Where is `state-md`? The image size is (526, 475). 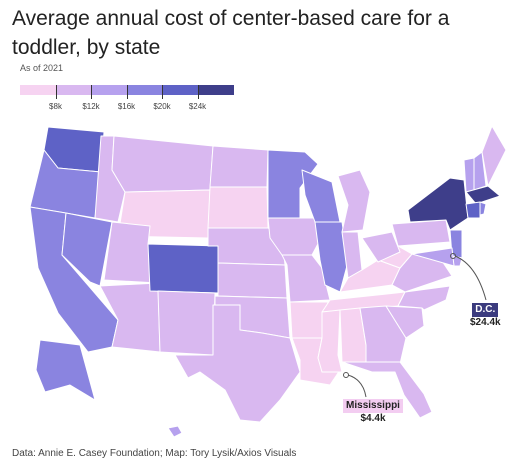 state-md is located at coordinates (433, 257).